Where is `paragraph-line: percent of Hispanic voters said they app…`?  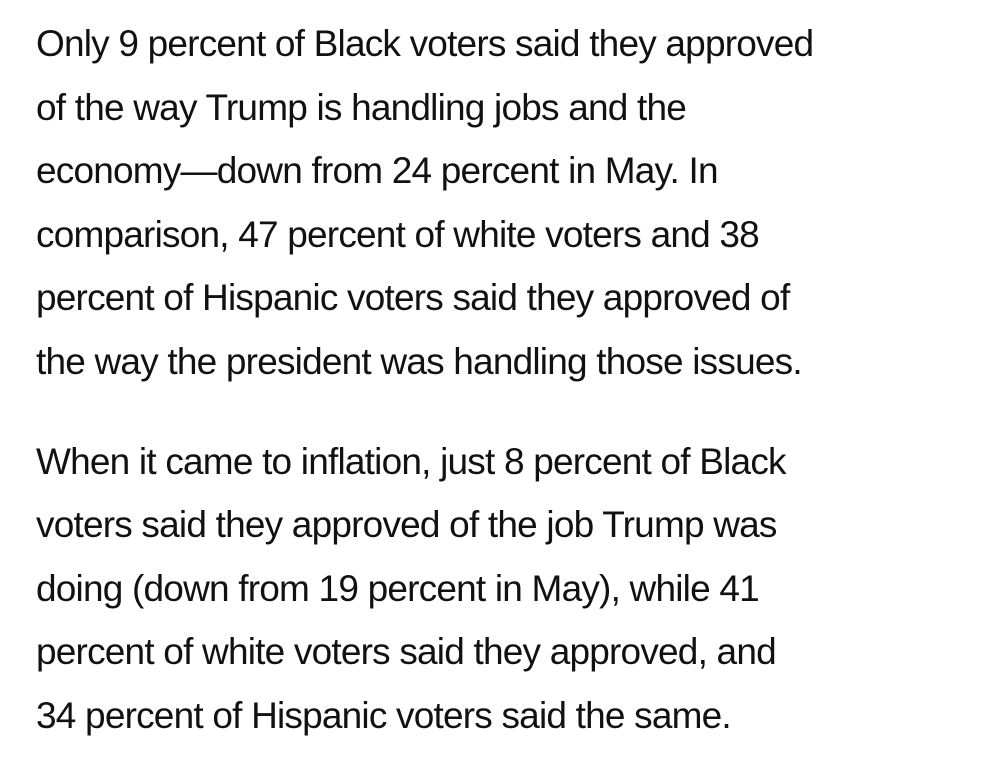
paragraph-line: percent of Hispanic voters said they app… is located at coordinates (413, 298).